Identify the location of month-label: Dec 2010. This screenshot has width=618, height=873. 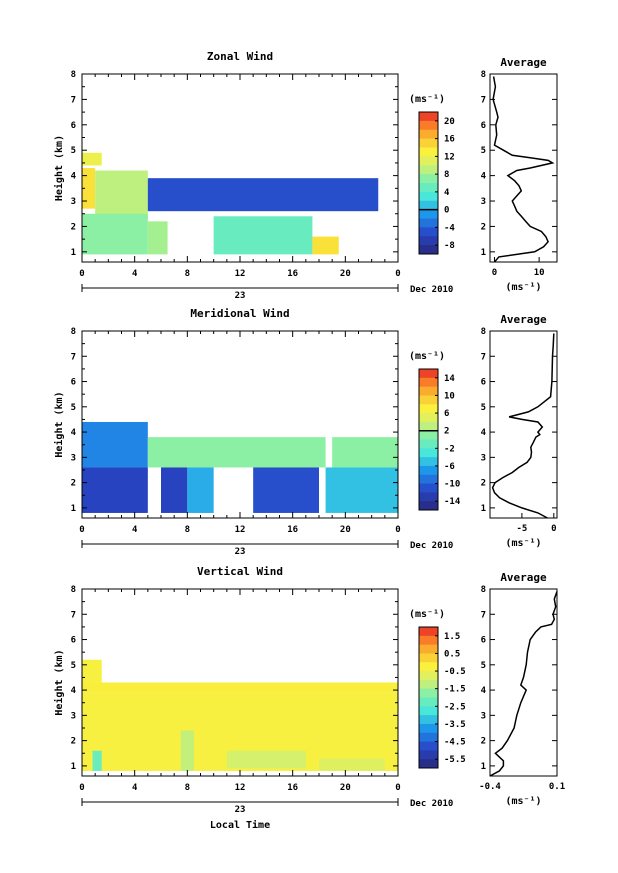
(431, 804).